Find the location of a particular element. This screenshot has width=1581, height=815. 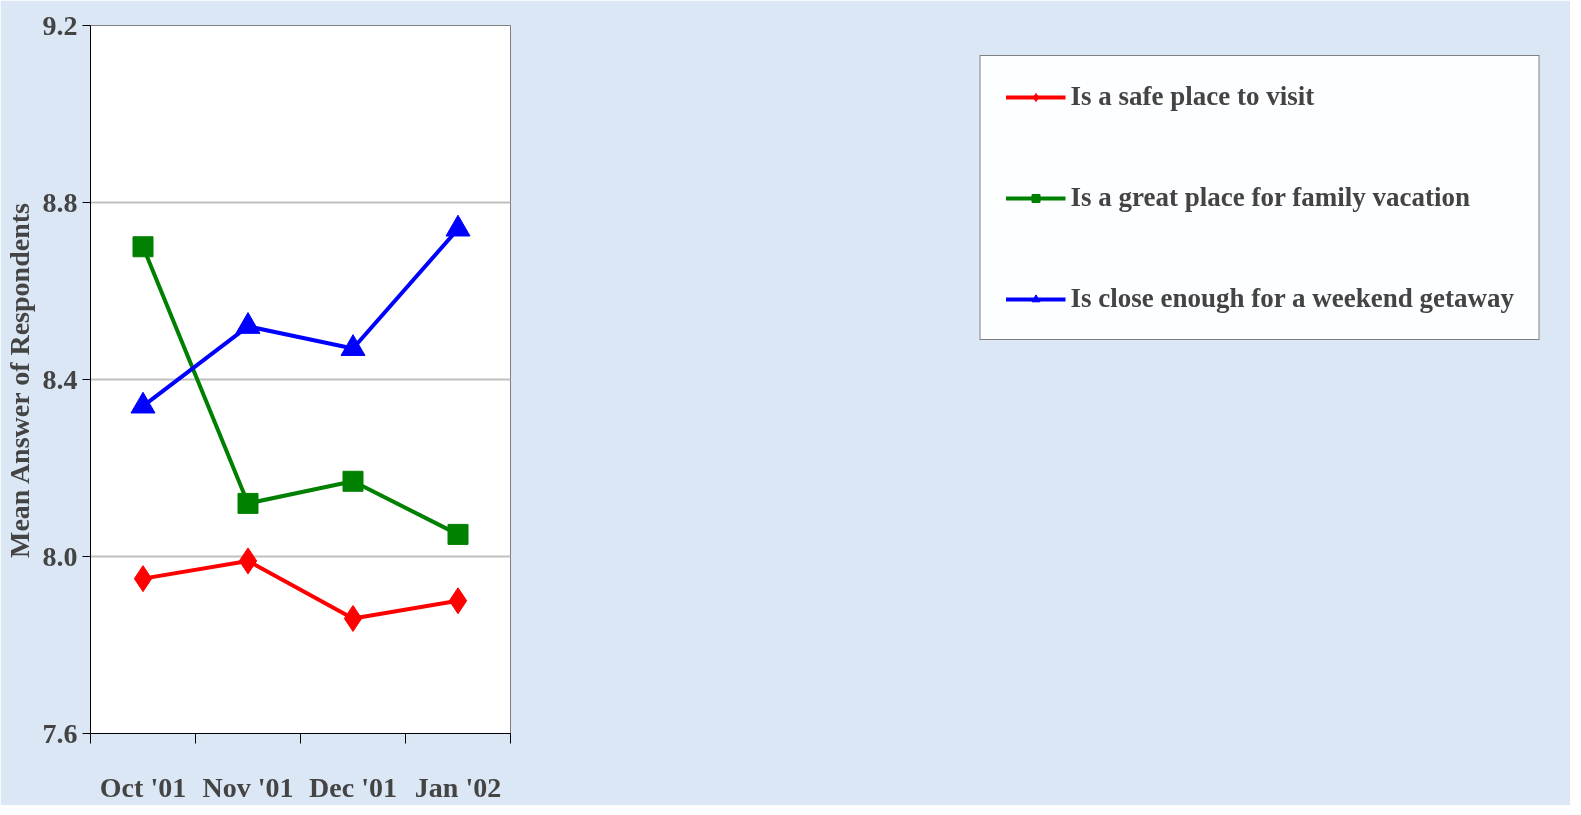

legend-label: Is a safe place to visit is located at coordinates (1192, 96).